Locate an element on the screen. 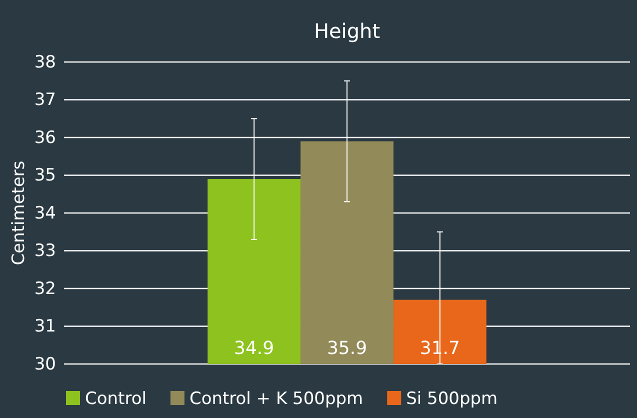 Image resolution: width=637 pixels, height=418 pixels. data-label: 35.9 is located at coordinates (347, 348).